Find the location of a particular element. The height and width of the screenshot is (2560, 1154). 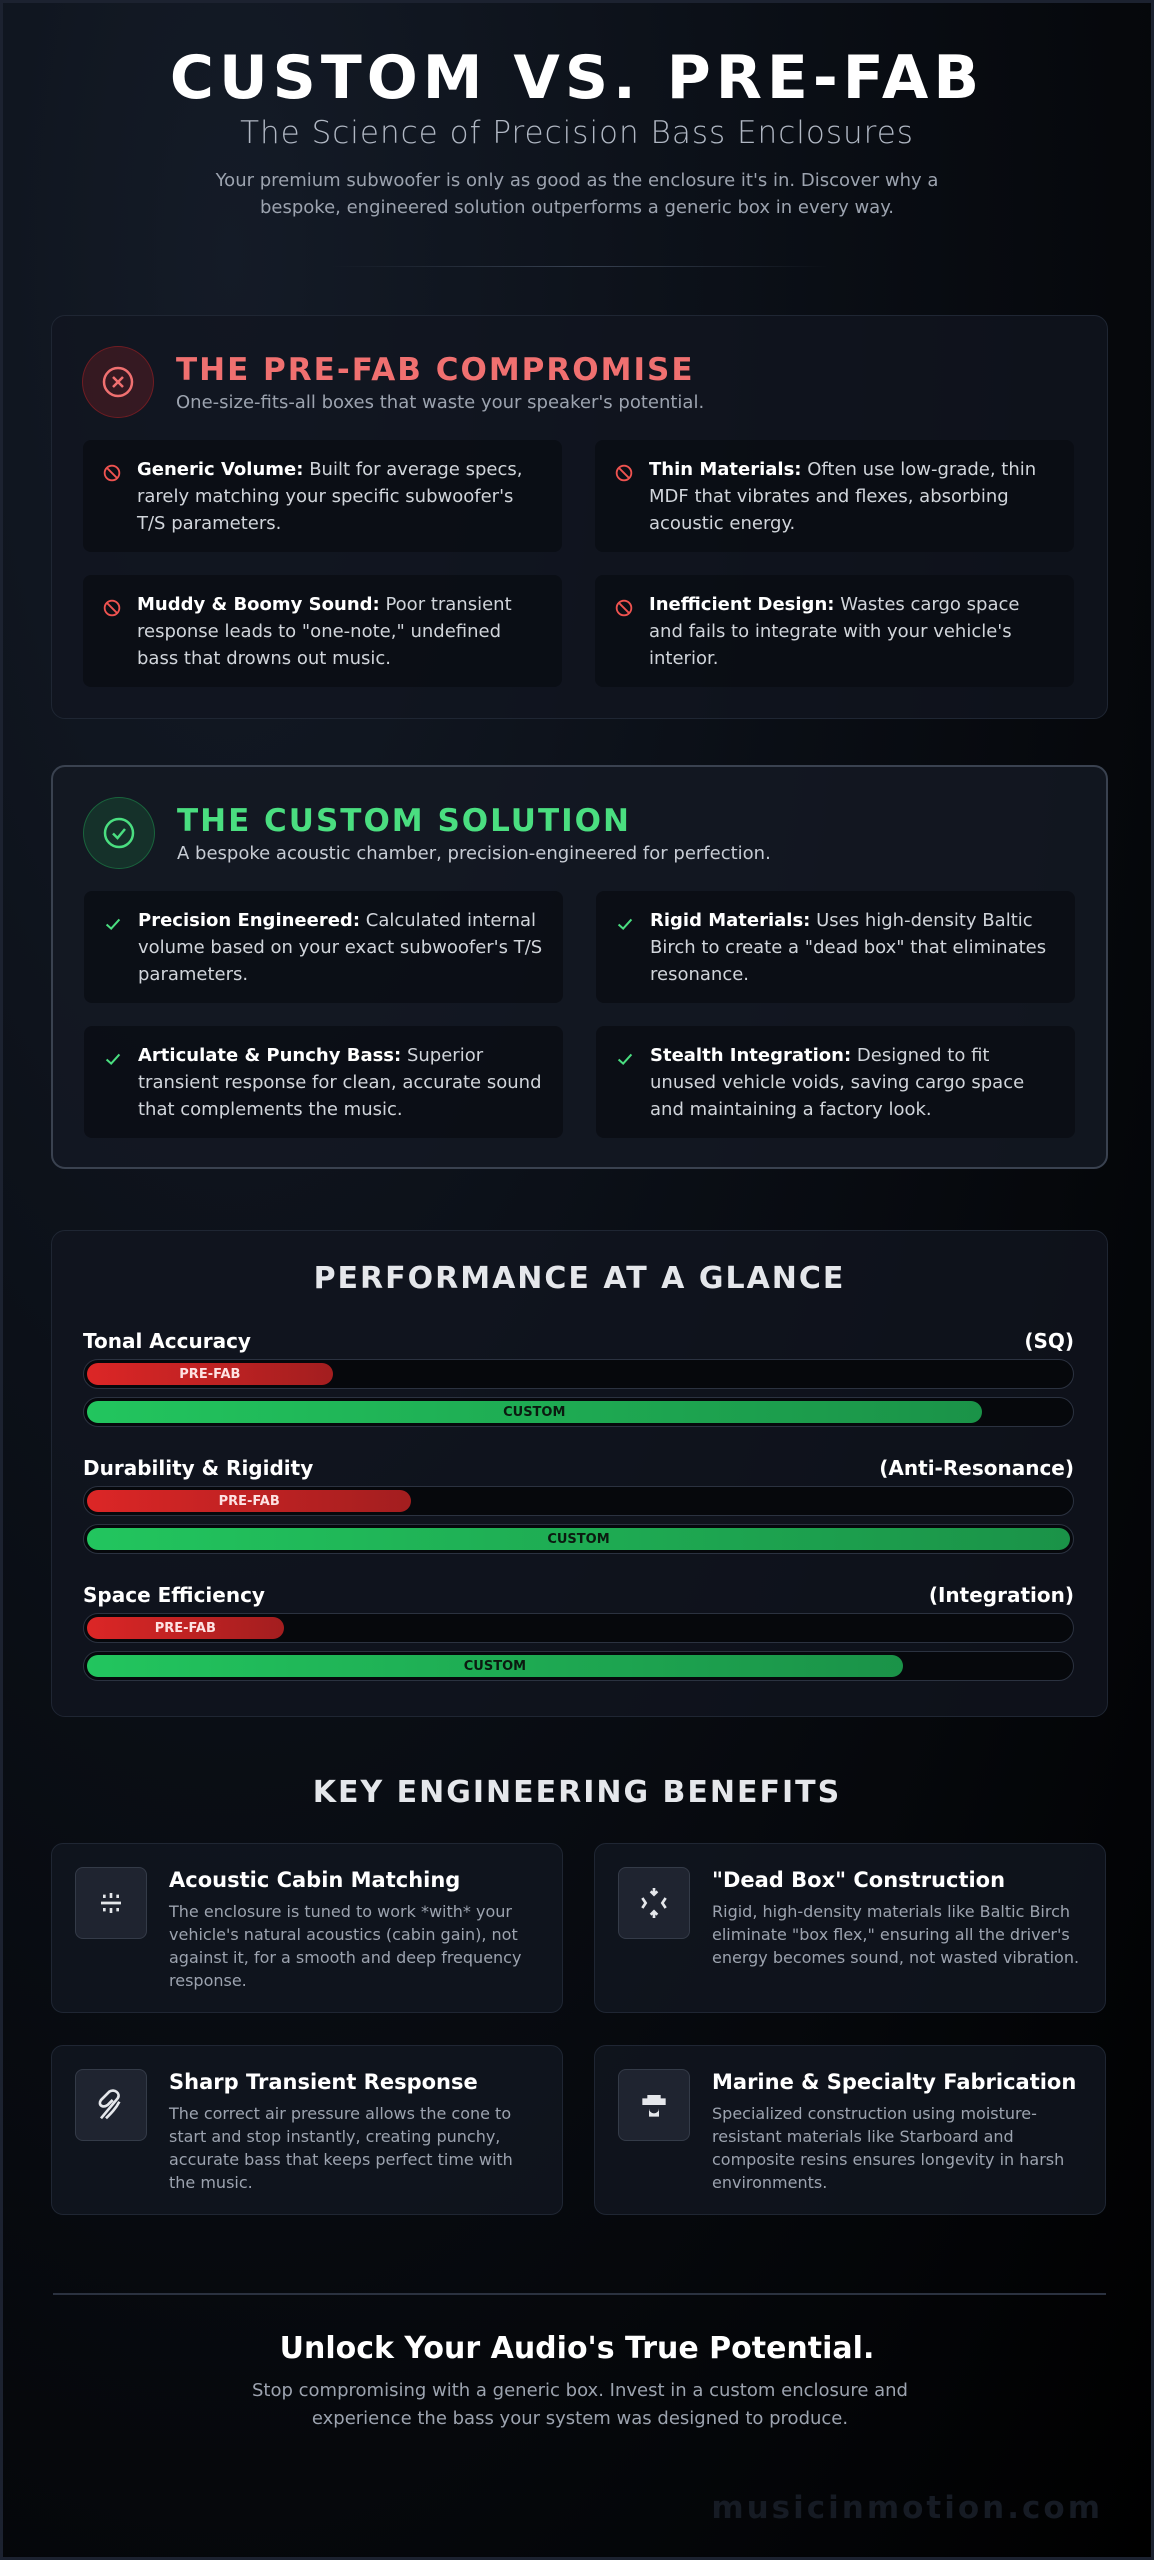

card-title: THE CUSTOM SOLUTION is located at coordinates (404, 820).